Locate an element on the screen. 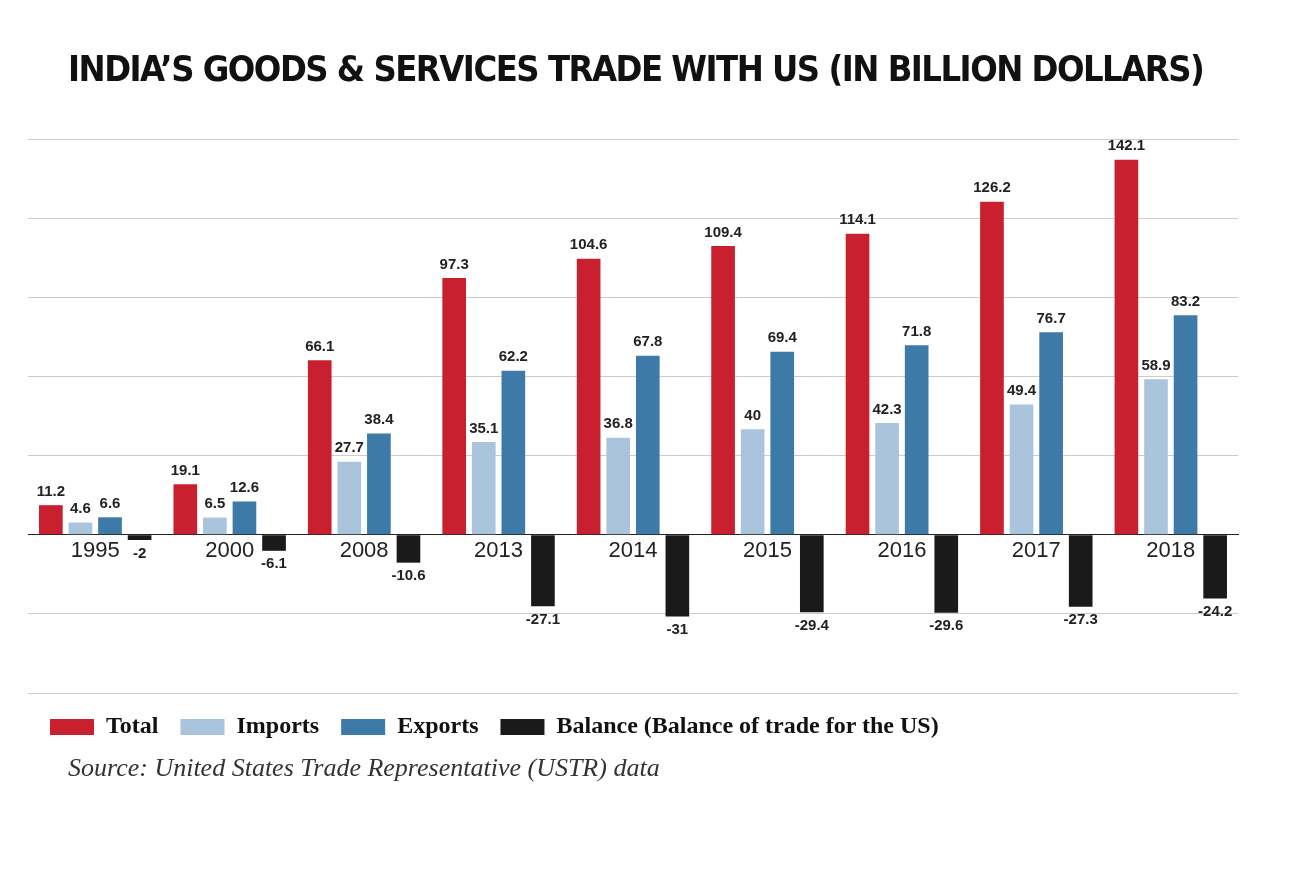 The width and height of the screenshot is (1297, 873). x-tick-label: 1995 is located at coordinates (95, 549).